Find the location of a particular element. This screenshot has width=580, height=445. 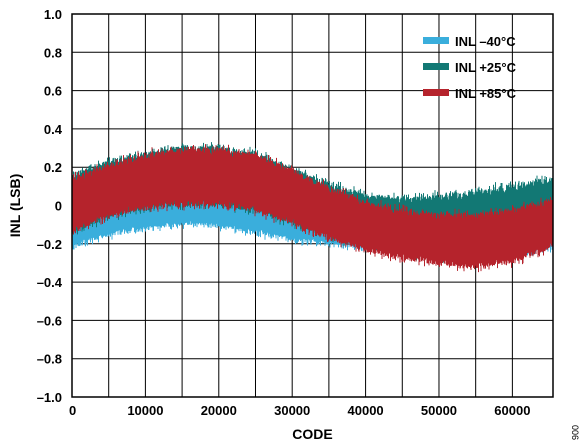

x-tick-label: 20000 is located at coordinates (219, 410).